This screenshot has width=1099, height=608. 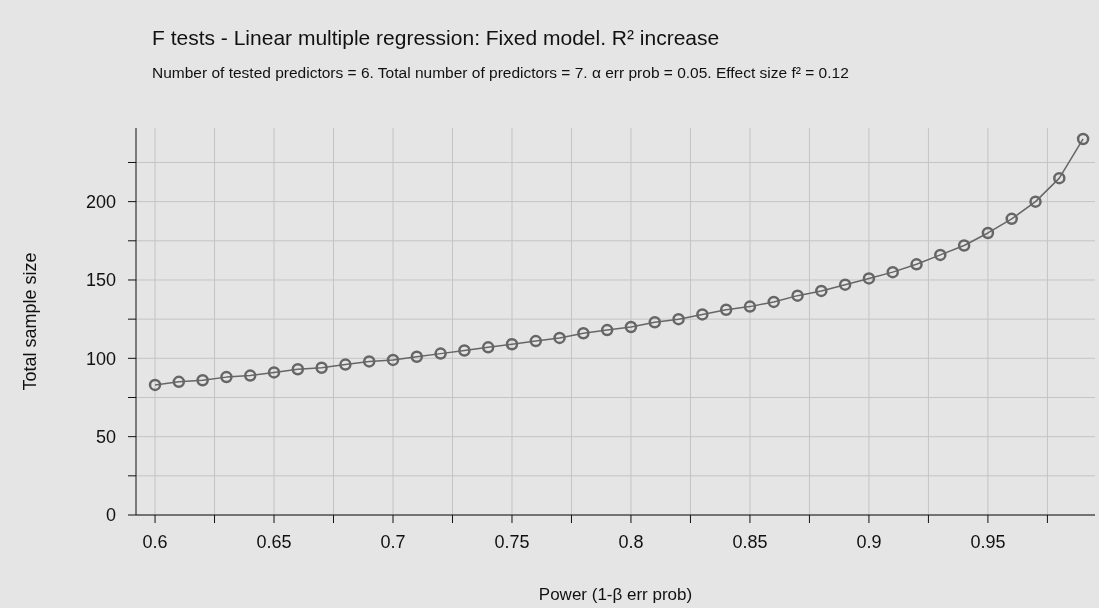 I want to click on x-tick-label: 0.95, so click(x=988, y=541).